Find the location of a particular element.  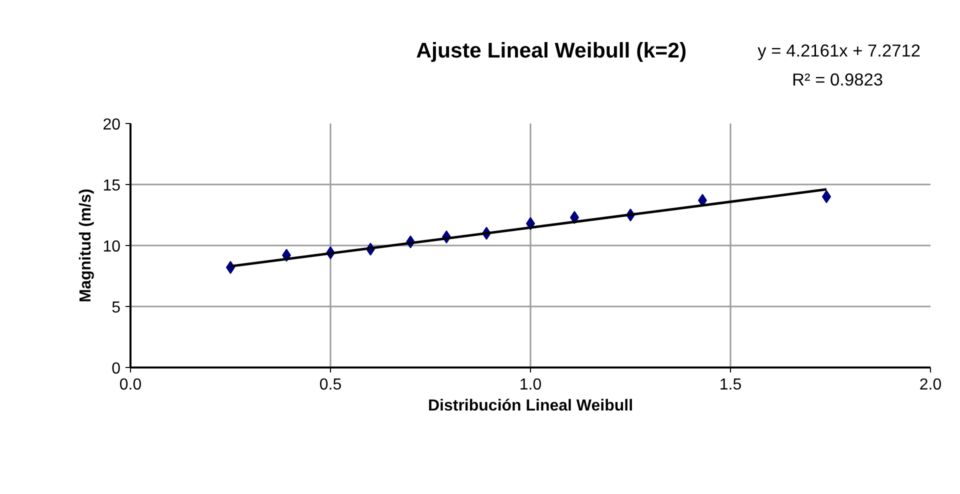

x-tick-label: 0.5 is located at coordinates (330, 385).